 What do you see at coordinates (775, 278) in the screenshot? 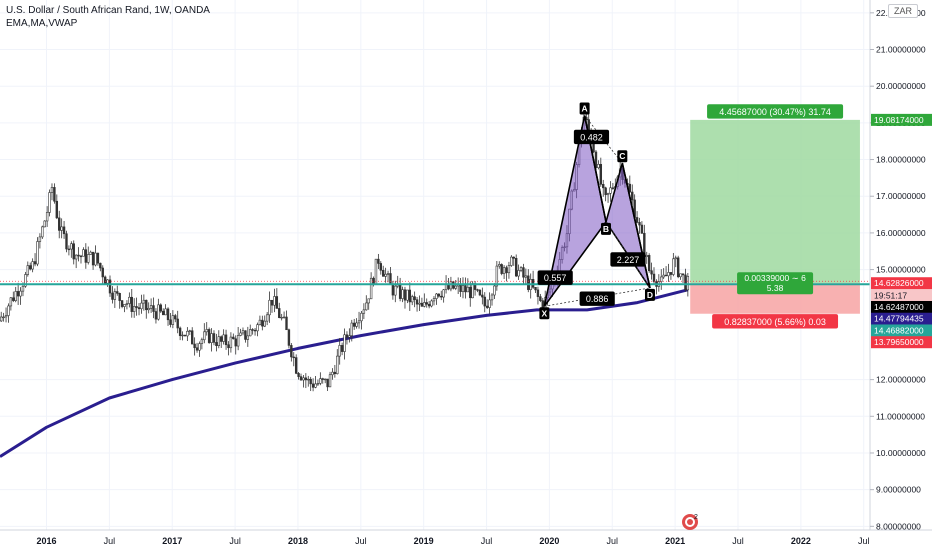
I see `position-center-line-1: 0.00339000 ∼ 6` at bounding box center [775, 278].